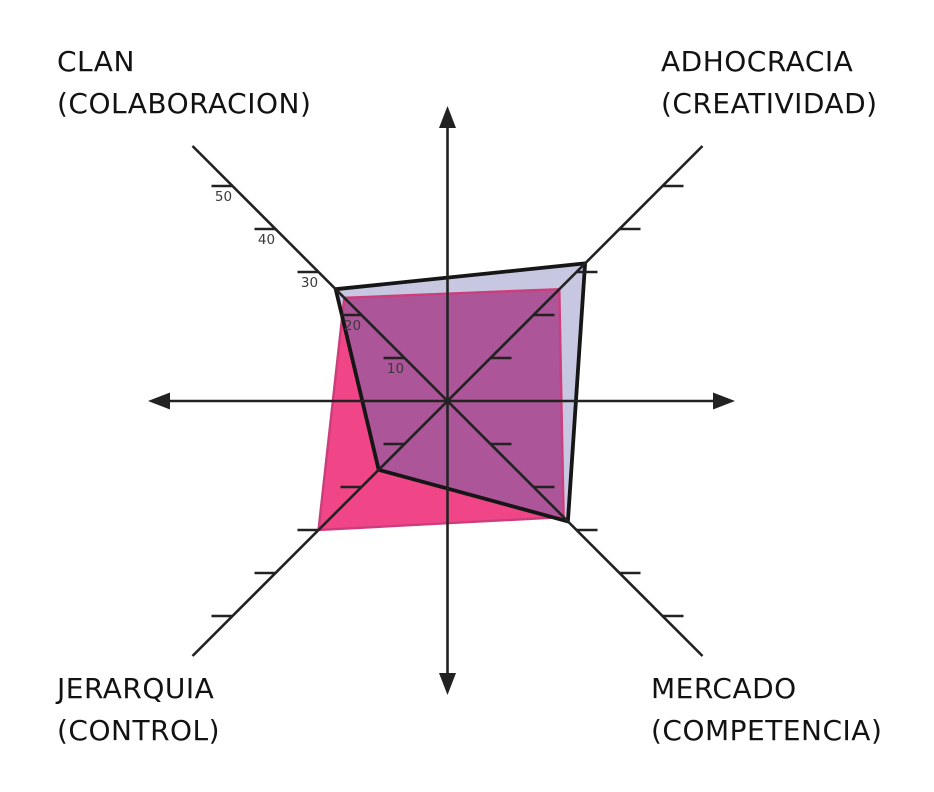 The height and width of the screenshot is (792, 934). I want to click on left-arrowhead-icon, so click(159, 401).